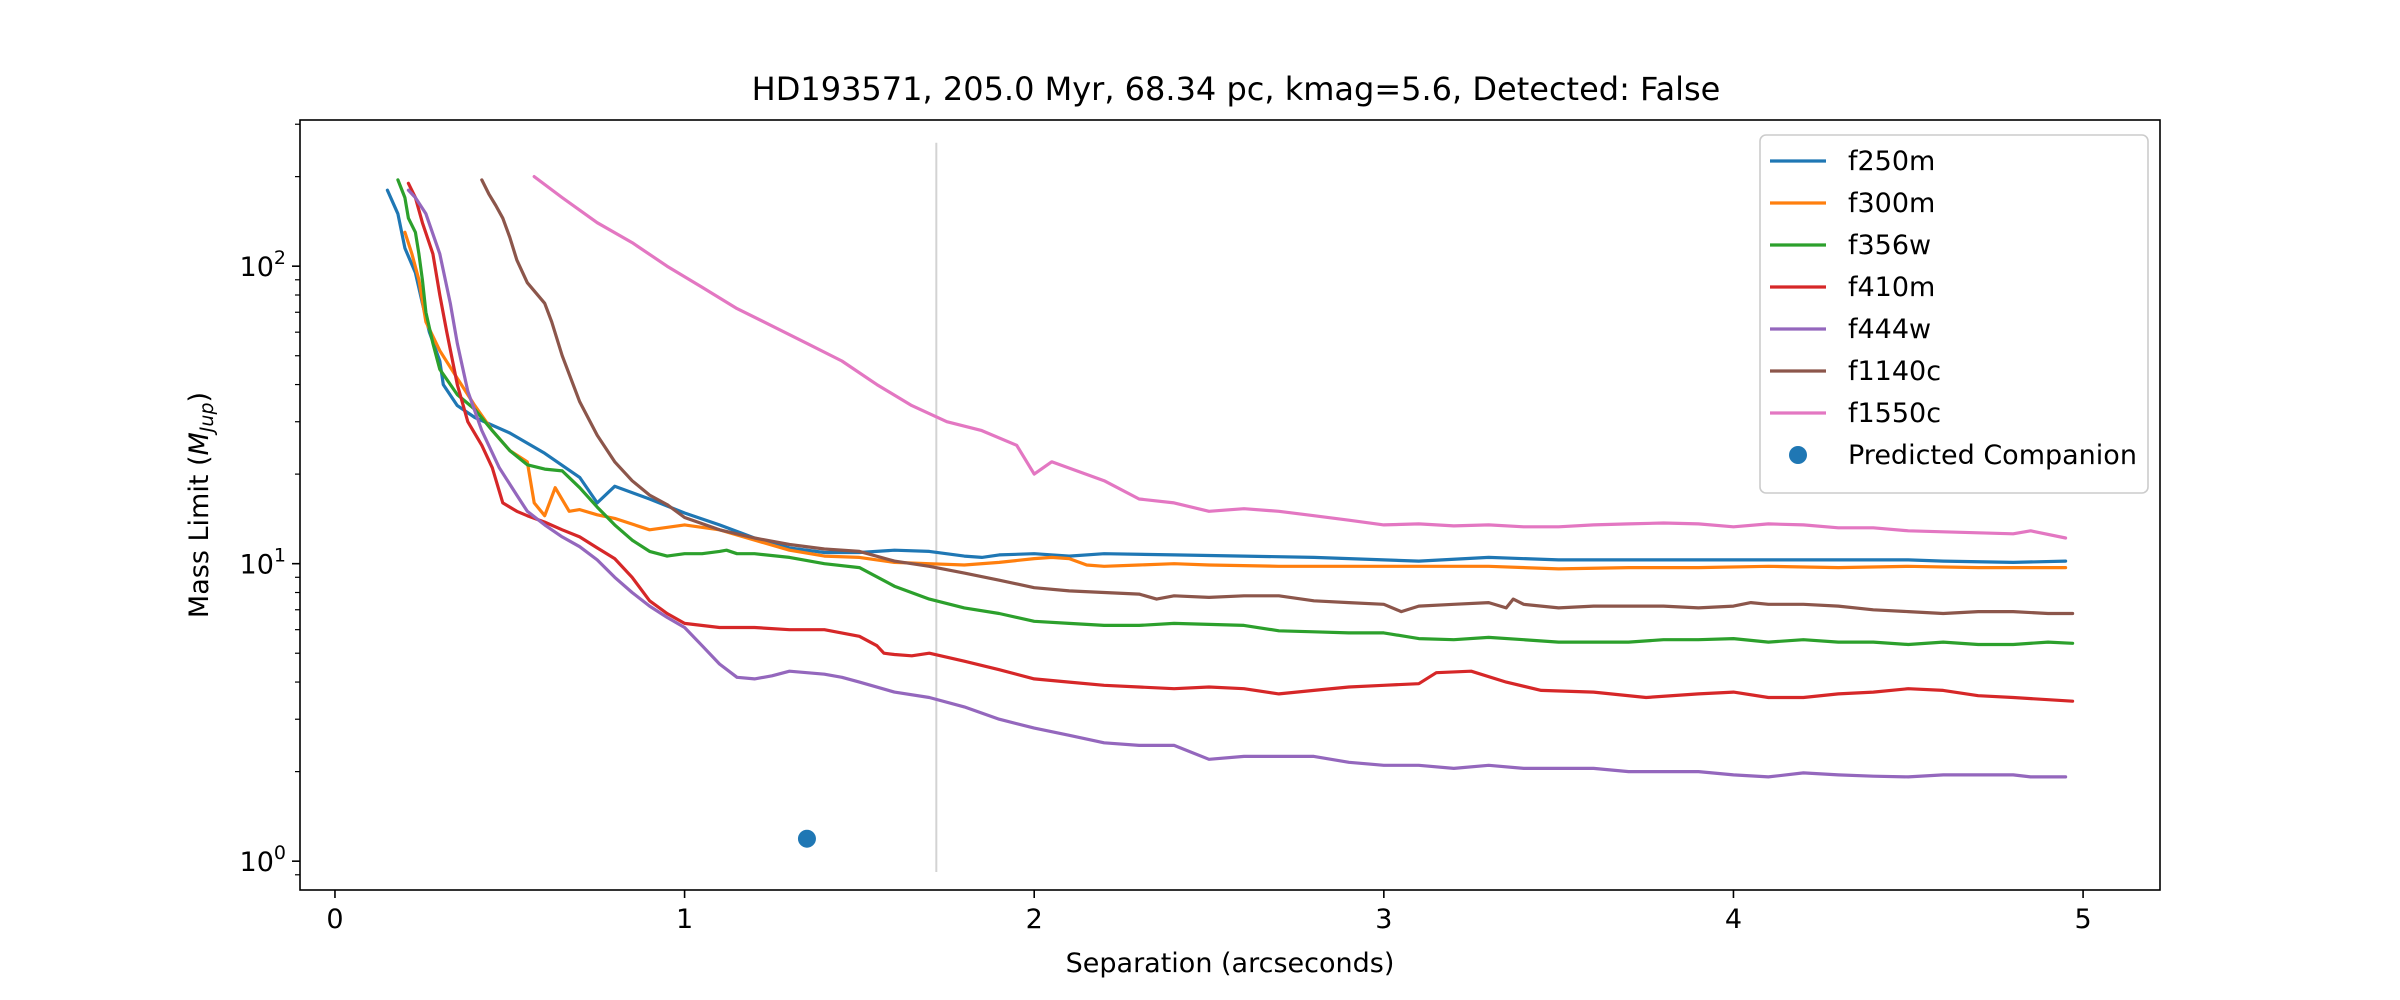 The image size is (2400, 1000). What do you see at coordinates (1889, 245) in the screenshot?
I see `legend-label: f356w` at bounding box center [1889, 245].